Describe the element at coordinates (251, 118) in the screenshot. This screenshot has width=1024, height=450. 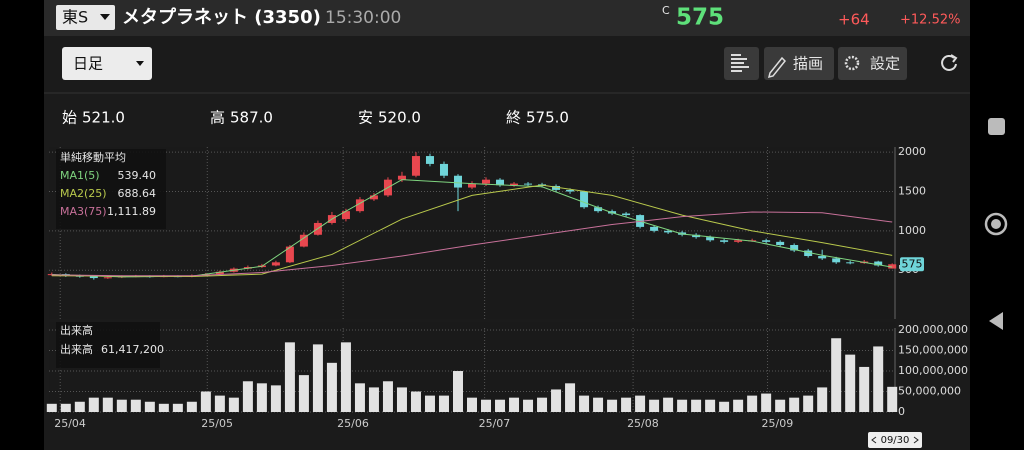
I see `ohlc-value: 587.0` at that location.